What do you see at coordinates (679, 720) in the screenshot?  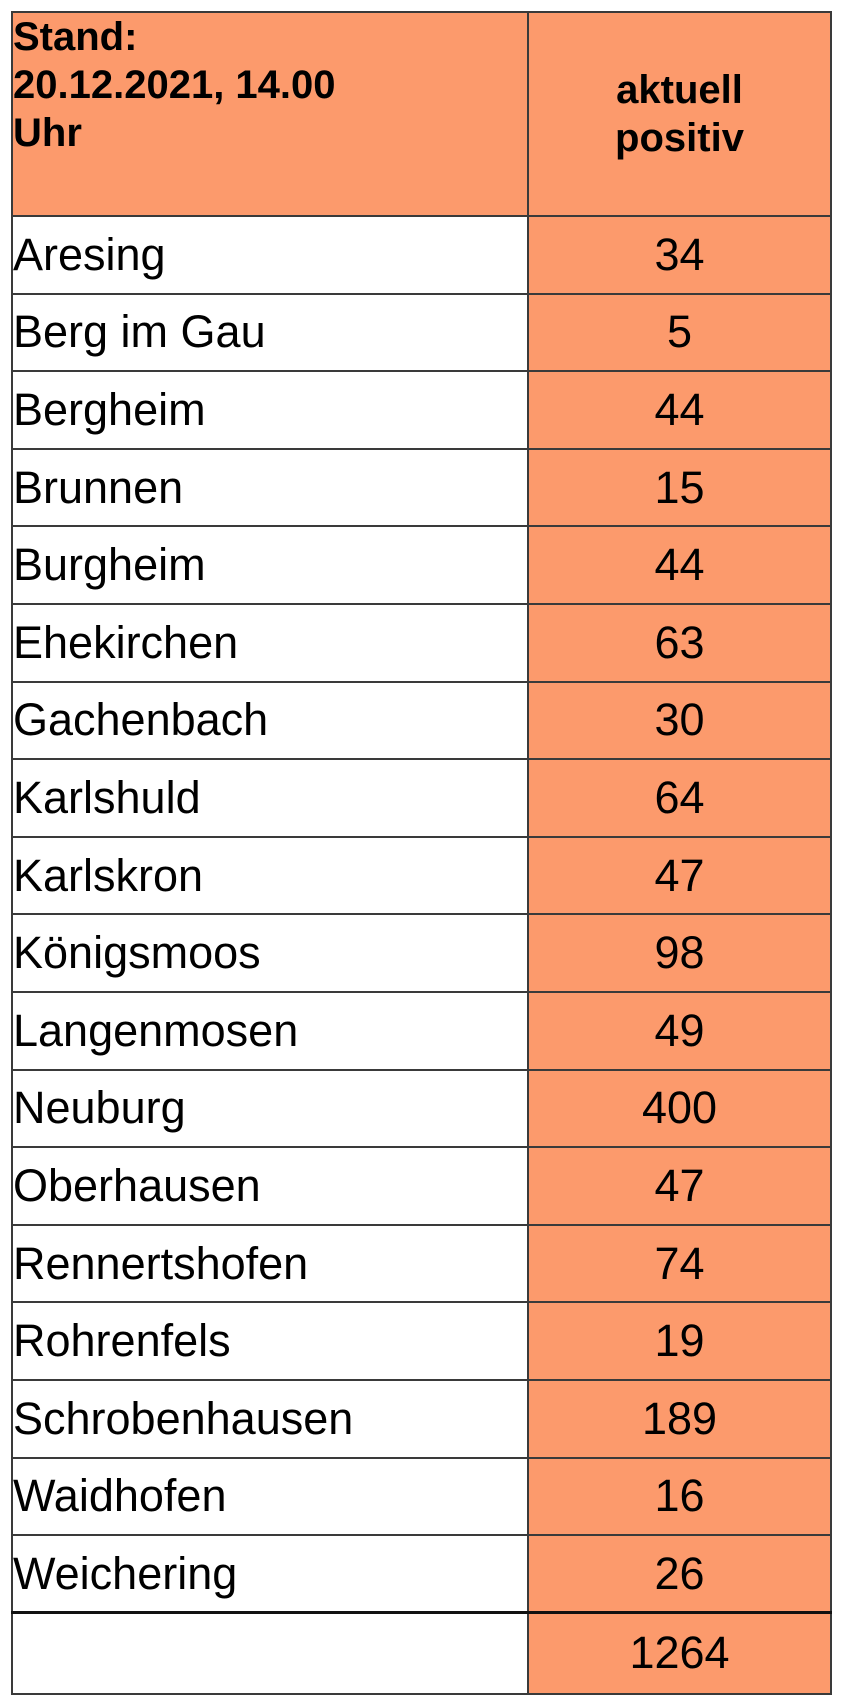 I see `positive-count: 30` at bounding box center [679, 720].